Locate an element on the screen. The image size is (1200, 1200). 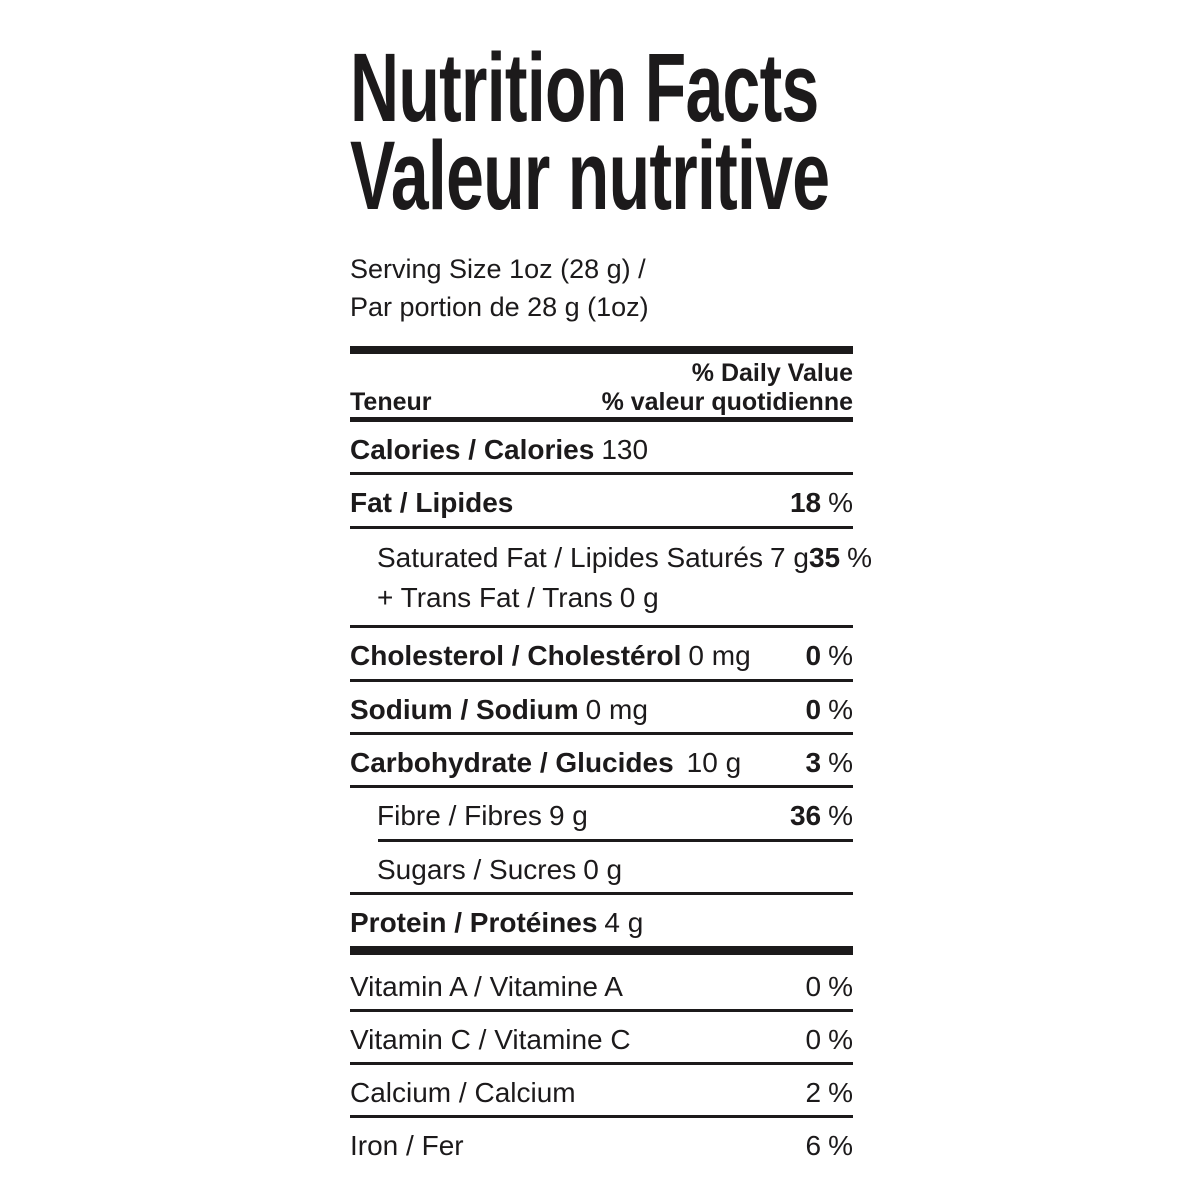
cholesterol-label: Cholesterol / Cholestérol 0 mg is located at coordinates (550, 656).